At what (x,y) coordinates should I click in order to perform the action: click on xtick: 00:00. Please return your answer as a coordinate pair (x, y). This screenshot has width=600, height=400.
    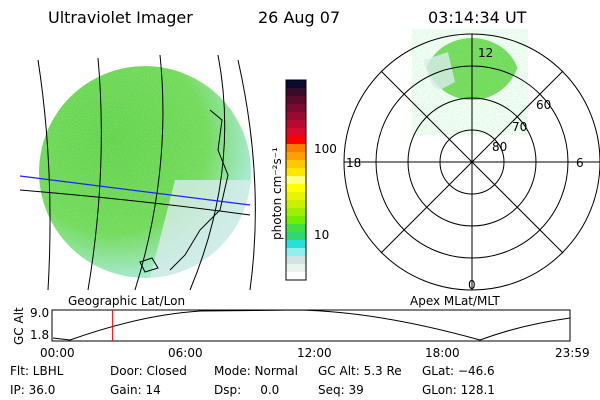
    Looking at the image, I should click on (57, 353).